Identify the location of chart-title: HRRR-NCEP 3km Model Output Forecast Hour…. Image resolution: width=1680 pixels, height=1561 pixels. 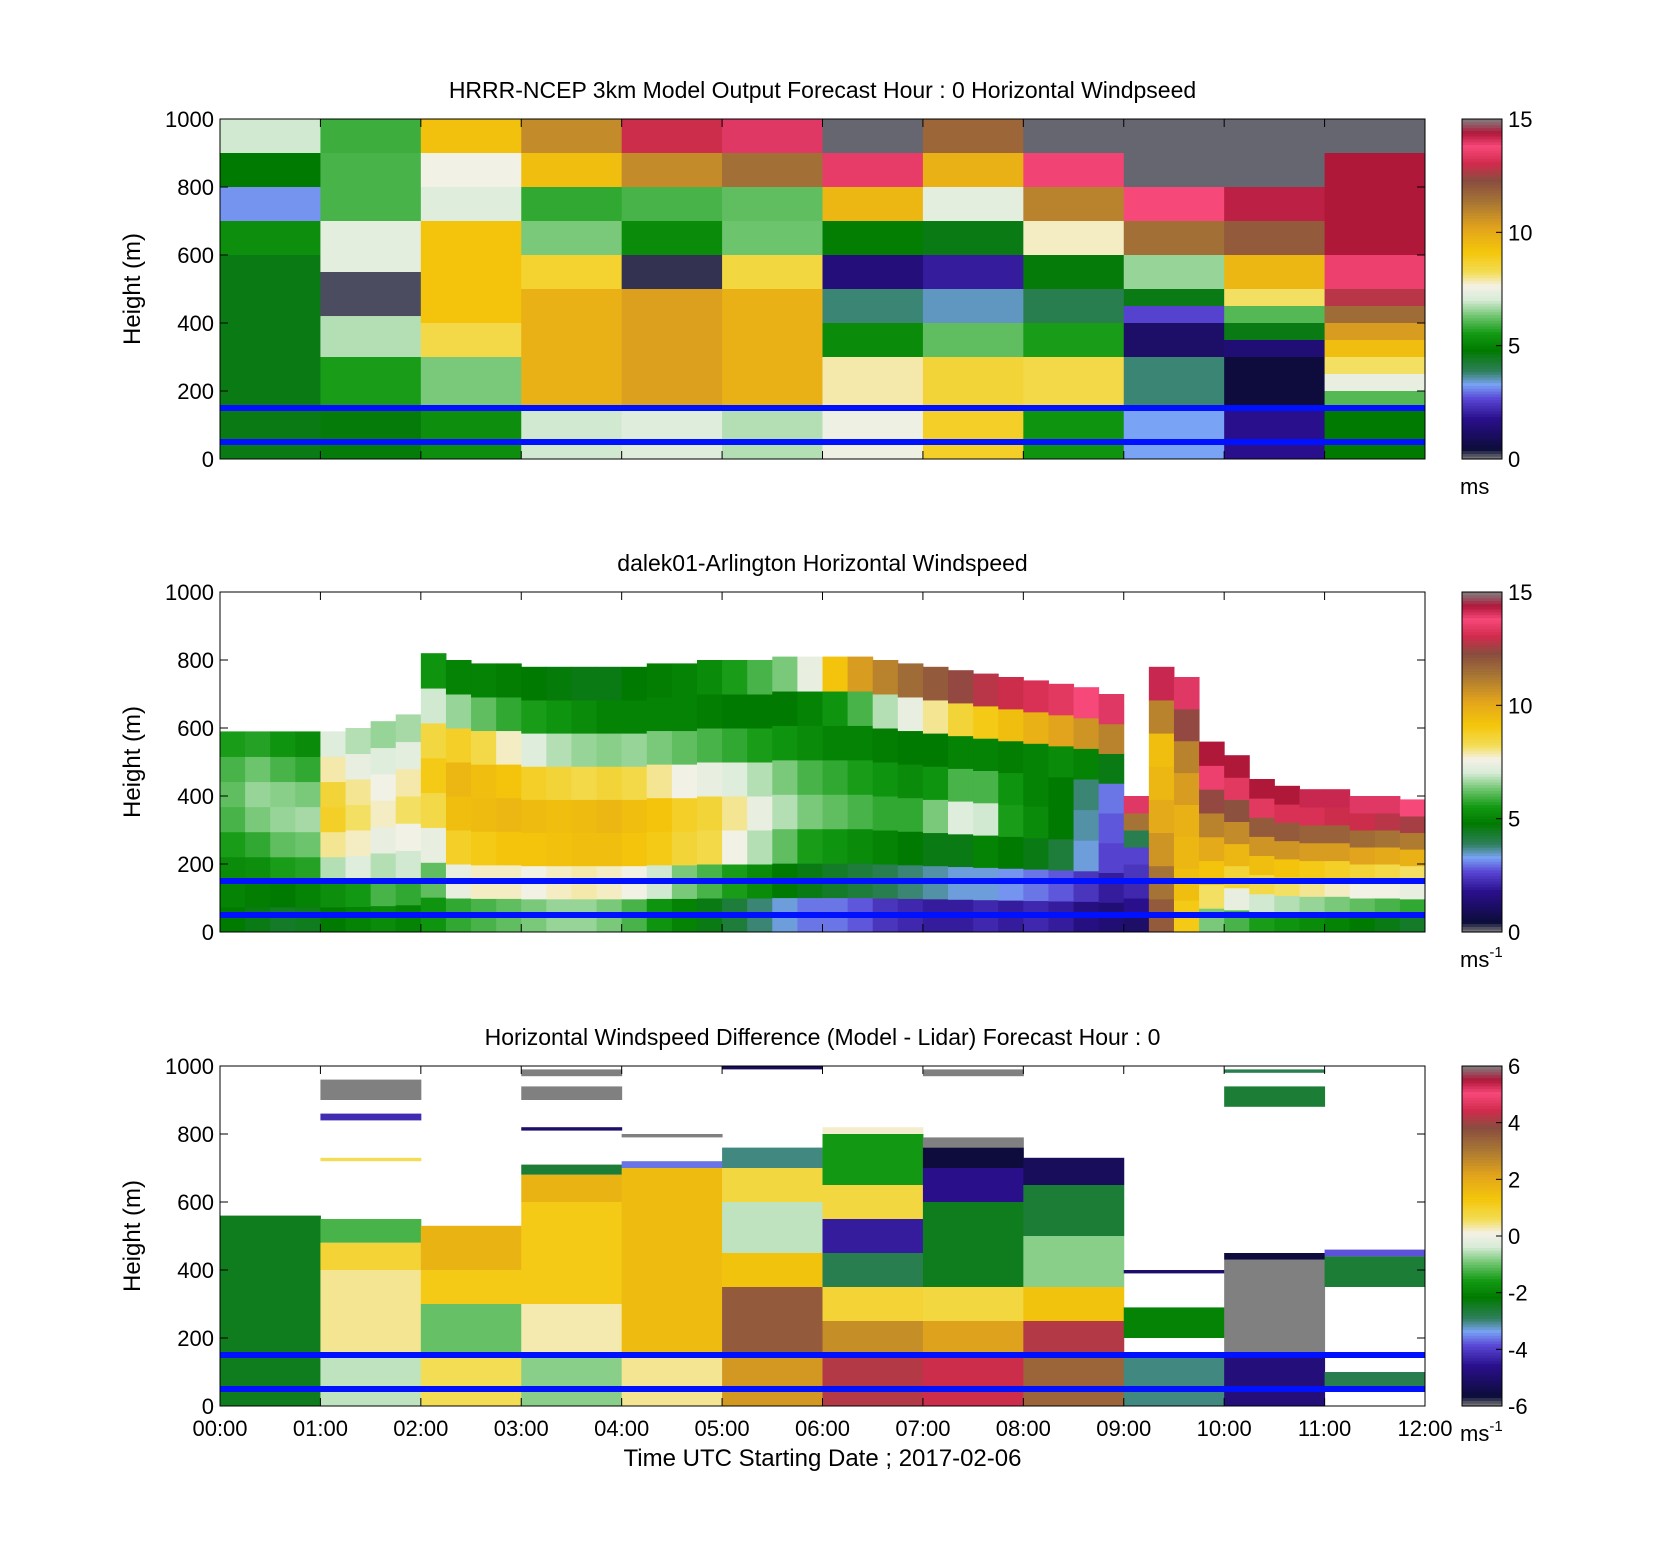
(822, 90).